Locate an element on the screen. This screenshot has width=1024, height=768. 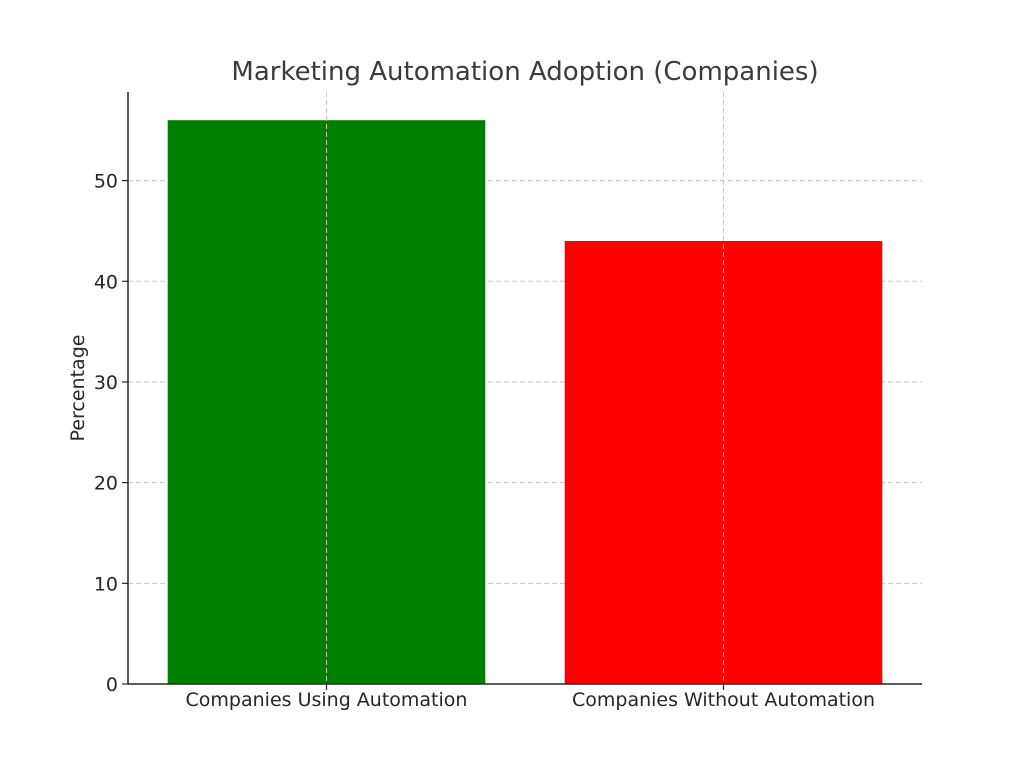
y-tick-label: 0 is located at coordinates (112, 685).